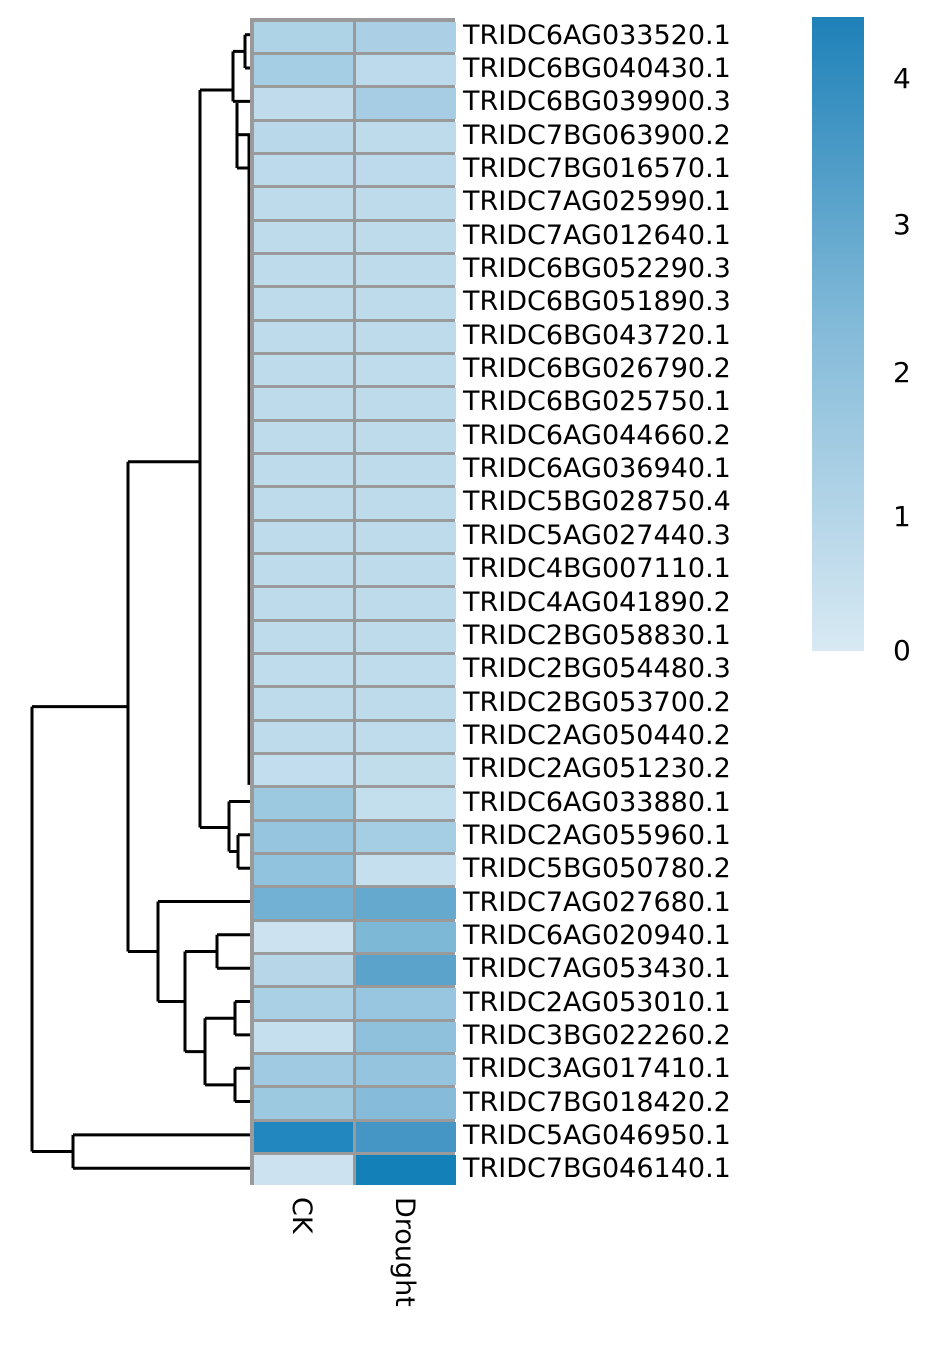 The width and height of the screenshot is (930, 1347). Describe the element at coordinates (597, 1169) in the screenshot. I see `row-label: TRIDC7BG046140.1` at that location.